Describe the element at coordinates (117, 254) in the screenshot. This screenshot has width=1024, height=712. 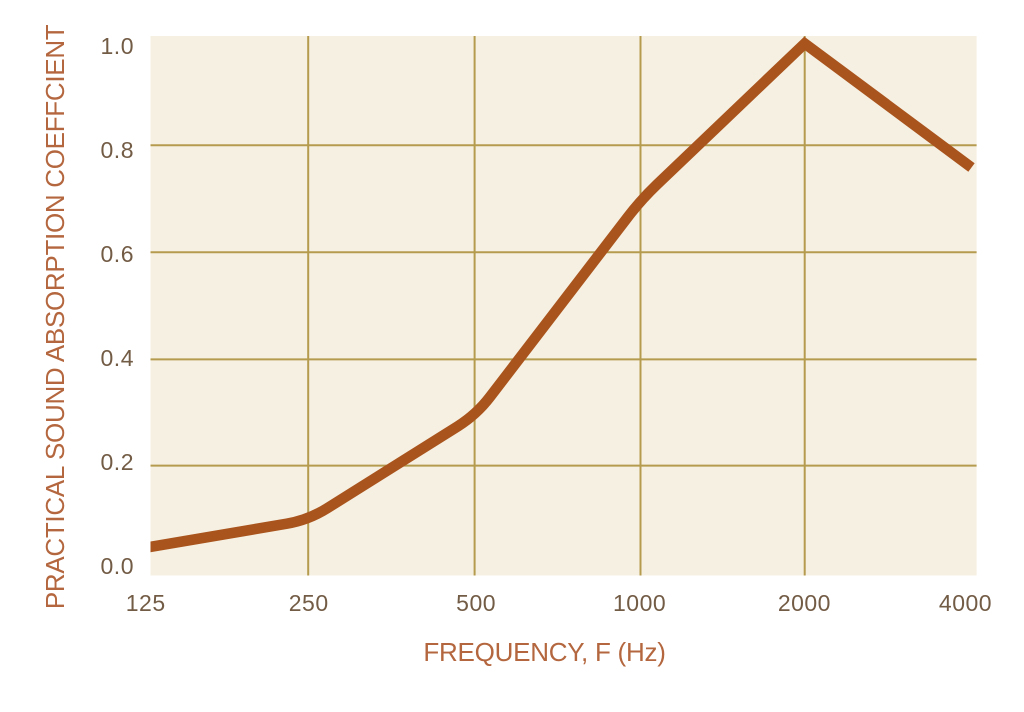
I see `svg-text: 0.6` at that location.